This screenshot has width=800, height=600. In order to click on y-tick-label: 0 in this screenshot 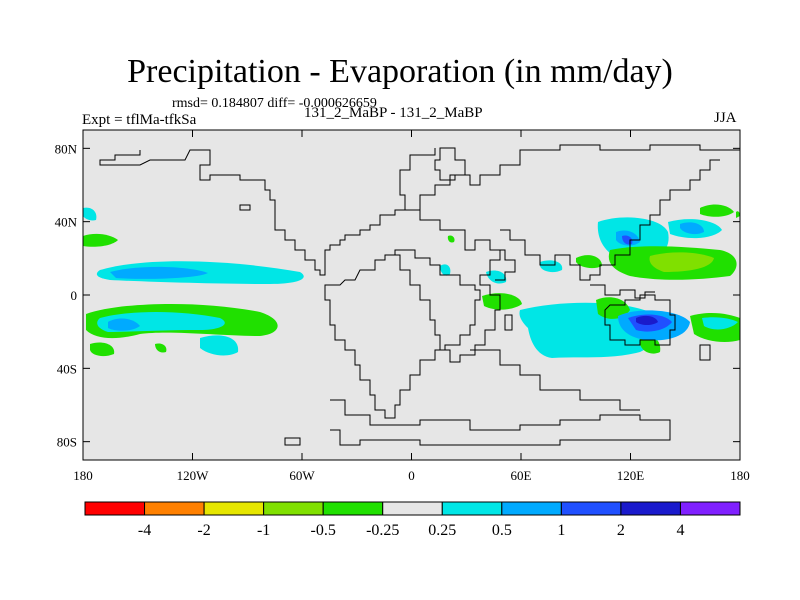, I will do `click(74, 295)`.